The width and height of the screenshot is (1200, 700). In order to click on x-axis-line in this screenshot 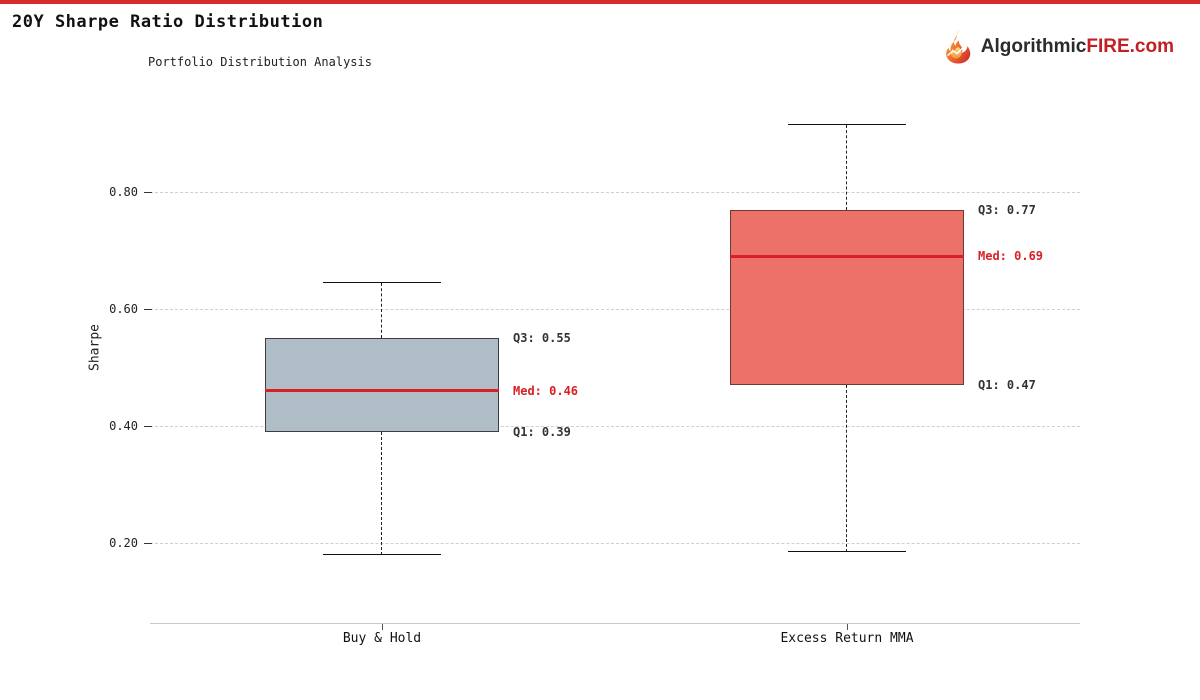, I will do `click(615, 623)`.